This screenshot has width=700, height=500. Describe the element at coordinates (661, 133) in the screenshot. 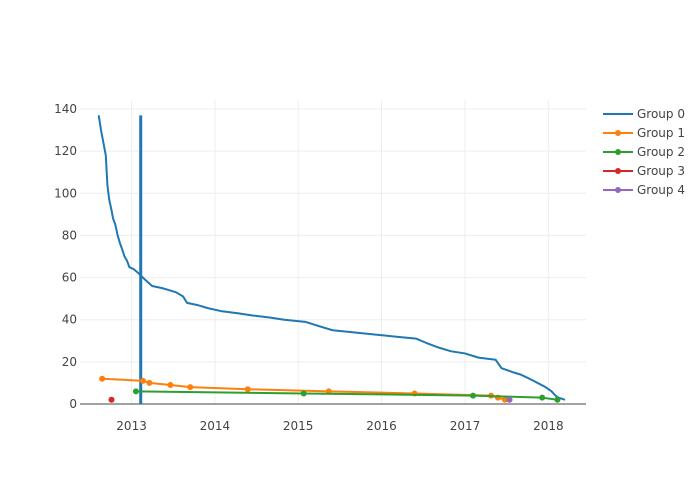

I see `legend-label: Group 1` at that location.